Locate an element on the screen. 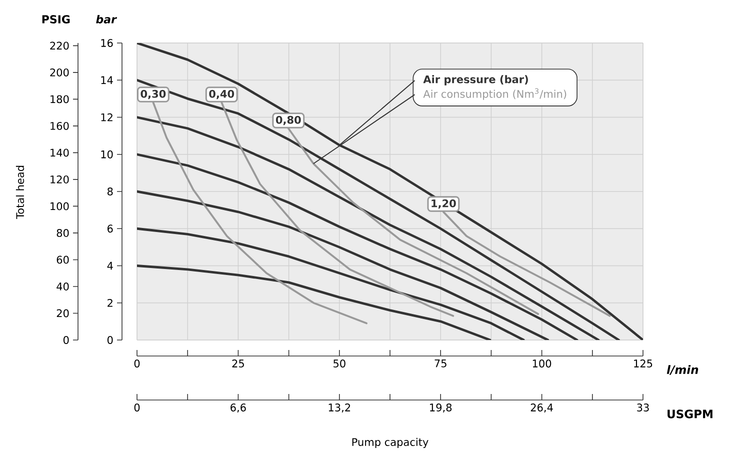  y-axis-title: bar is located at coordinates (107, 19).